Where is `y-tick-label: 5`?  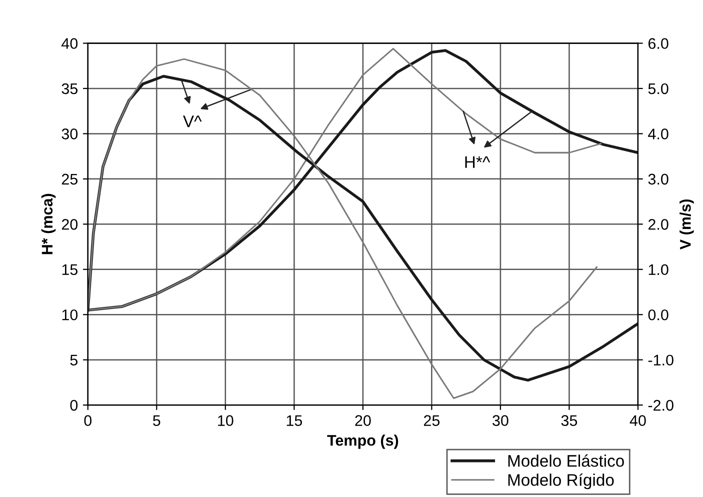
y-tick-label: 5 is located at coordinates (74, 360).